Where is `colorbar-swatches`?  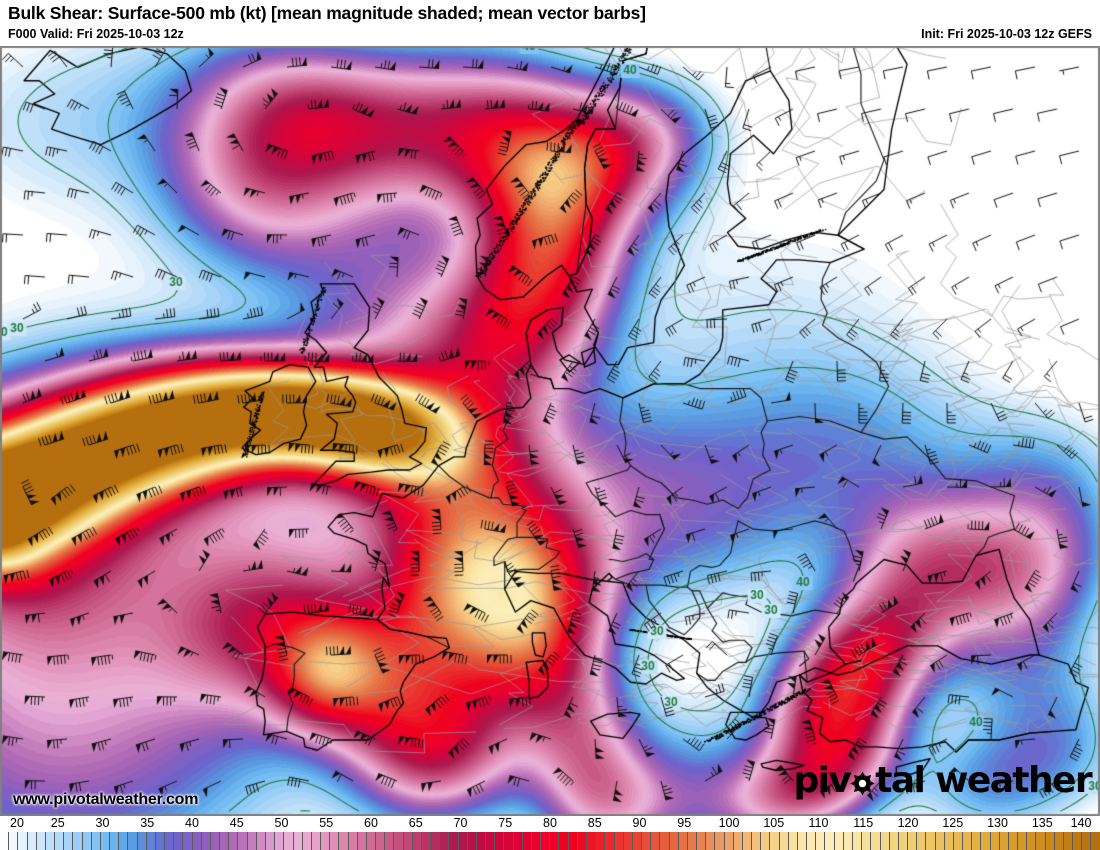 colorbar-swatches is located at coordinates (550, 841).